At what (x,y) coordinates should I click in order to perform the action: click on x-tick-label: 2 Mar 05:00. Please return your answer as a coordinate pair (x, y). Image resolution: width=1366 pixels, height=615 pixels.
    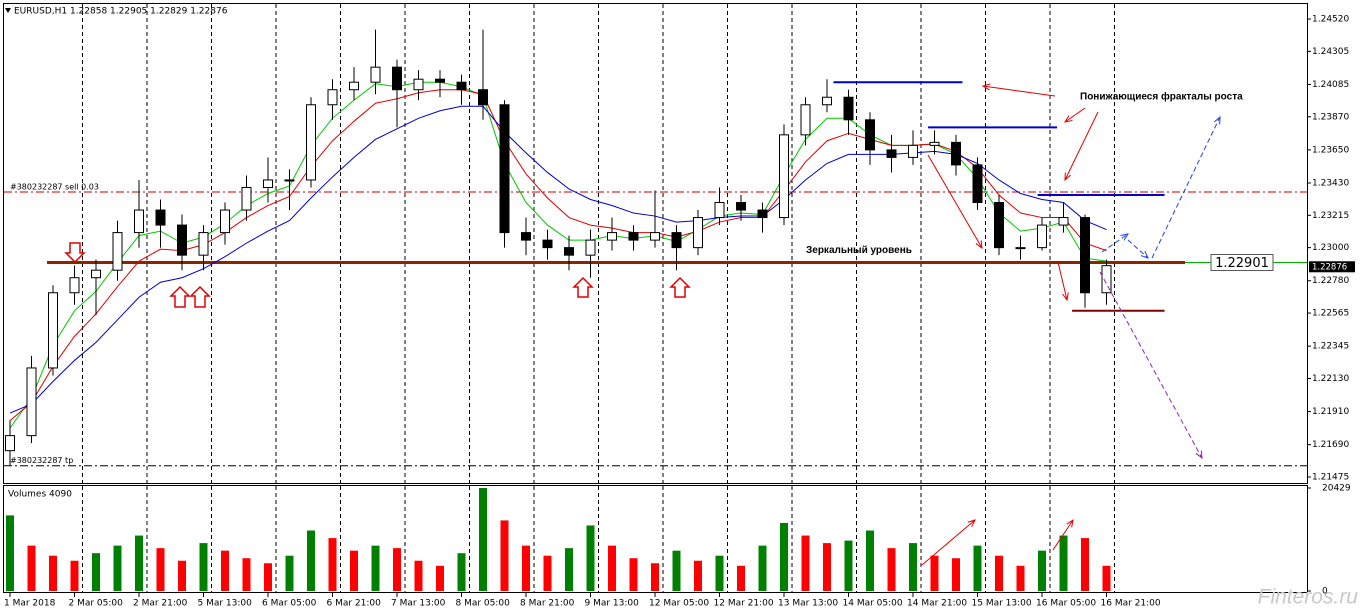
    Looking at the image, I should click on (96, 604).